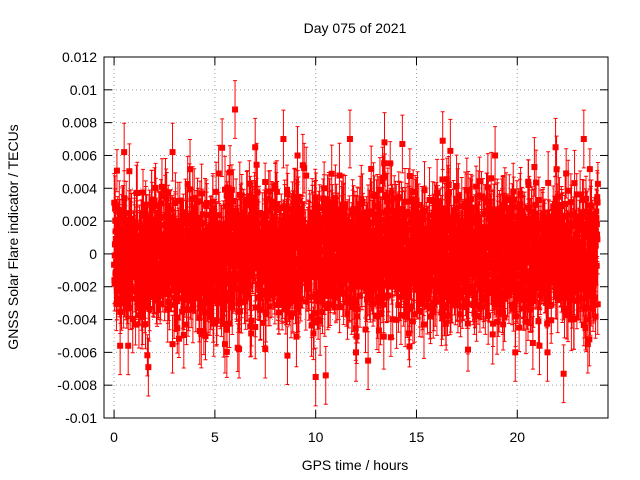 The width and height of the screenshot is (640, 480). Describe the element at coordinates (77, 320) in the screenshot. I see `y-tick-label: -0.004` at that location.